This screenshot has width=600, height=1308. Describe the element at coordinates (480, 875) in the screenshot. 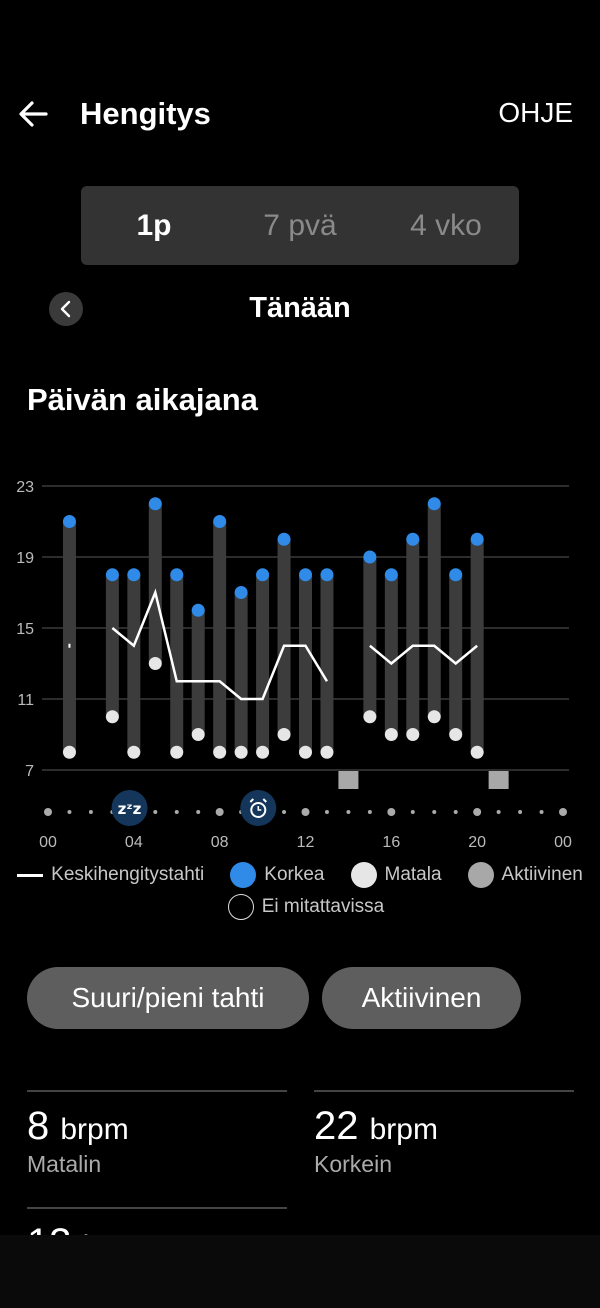

I see `legend-active-swatch` at that location.